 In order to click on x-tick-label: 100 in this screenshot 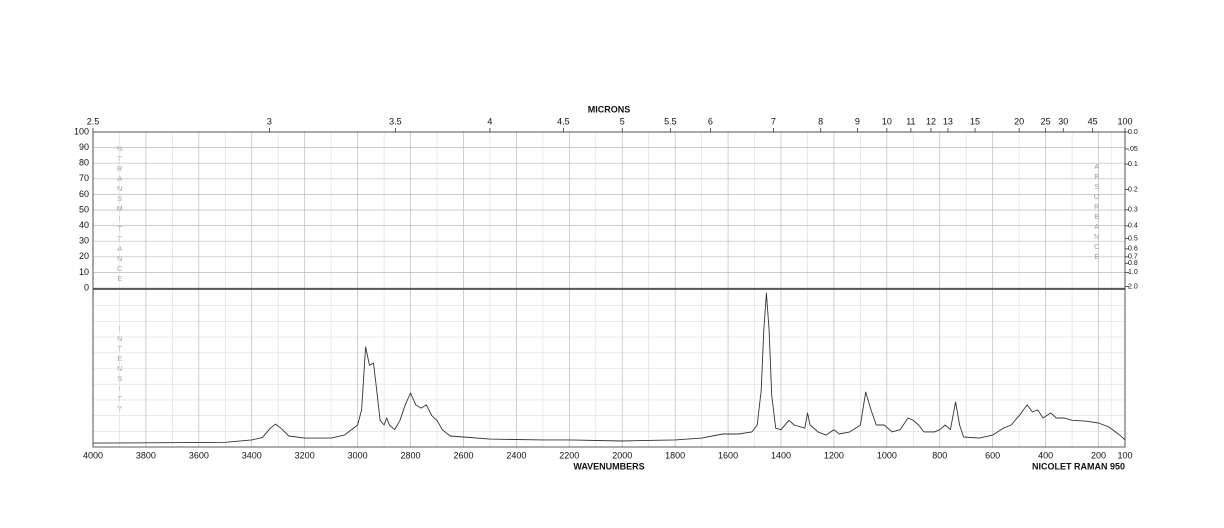, I will do `click(1124, 455)`.